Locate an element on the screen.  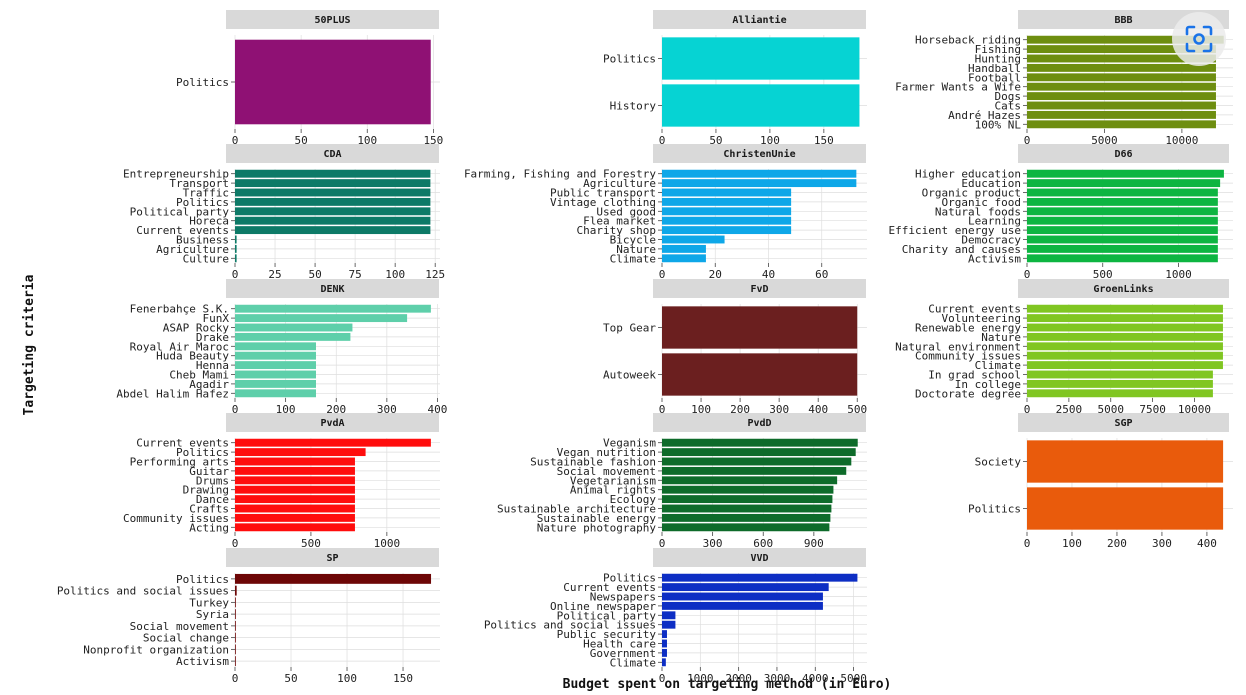
category-label: Business is located at coordinates (202, 240).